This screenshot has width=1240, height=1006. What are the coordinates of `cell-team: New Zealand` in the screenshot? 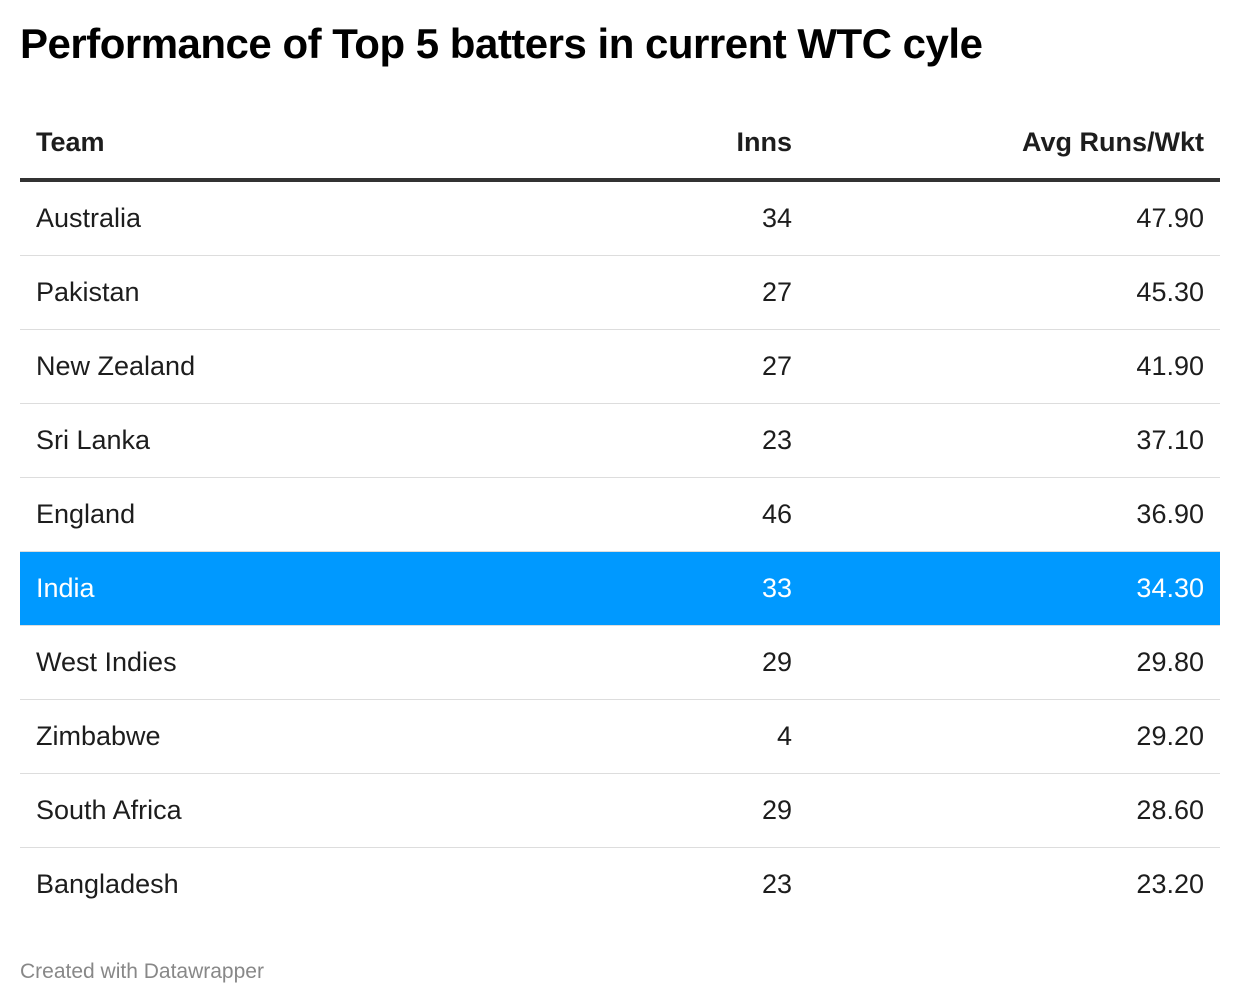 It's located at (316, 366).